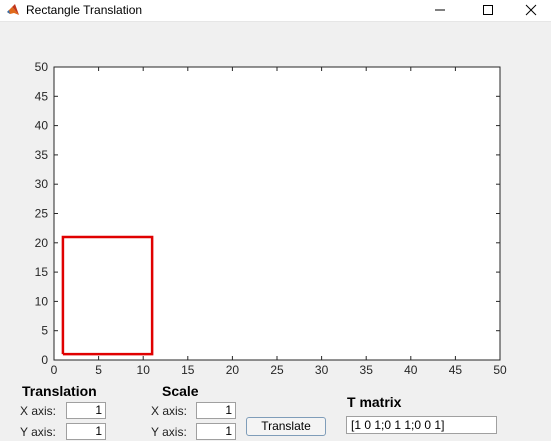 The image size is (551, 441). Describe the element at coordinates (456, 370) in the screenshot. I see `x-tick-label: 45` at that location.